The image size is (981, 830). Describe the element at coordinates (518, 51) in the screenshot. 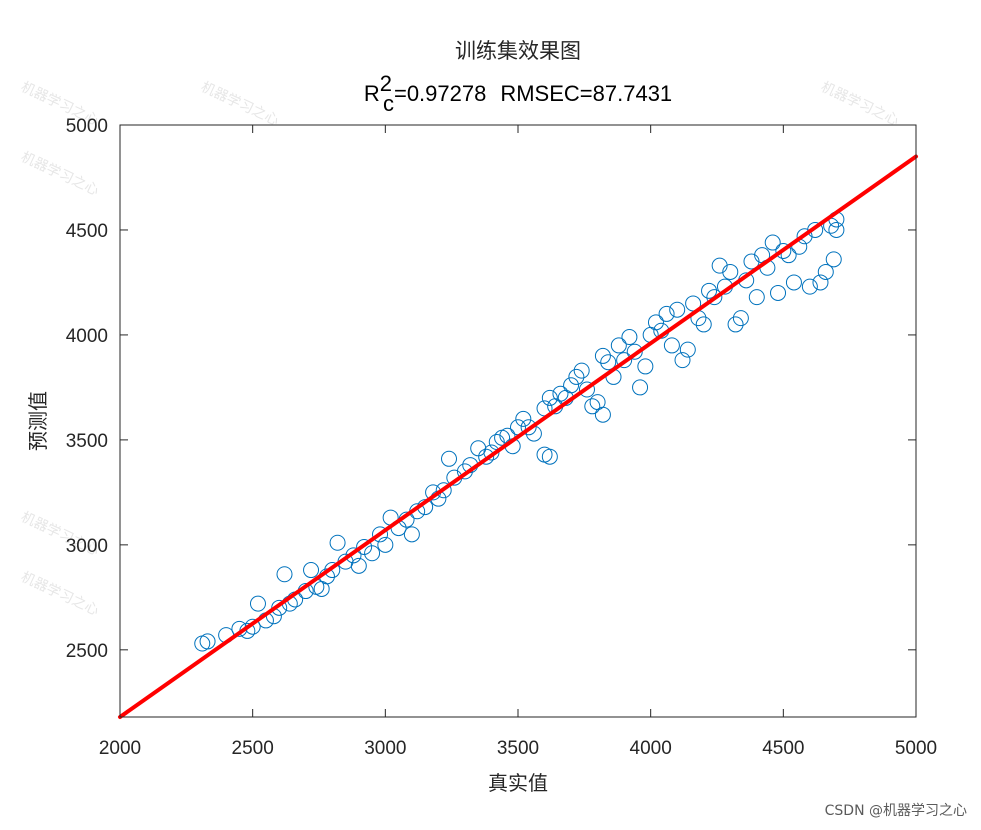

I see `chart-title: 训练集效果图` at that location.